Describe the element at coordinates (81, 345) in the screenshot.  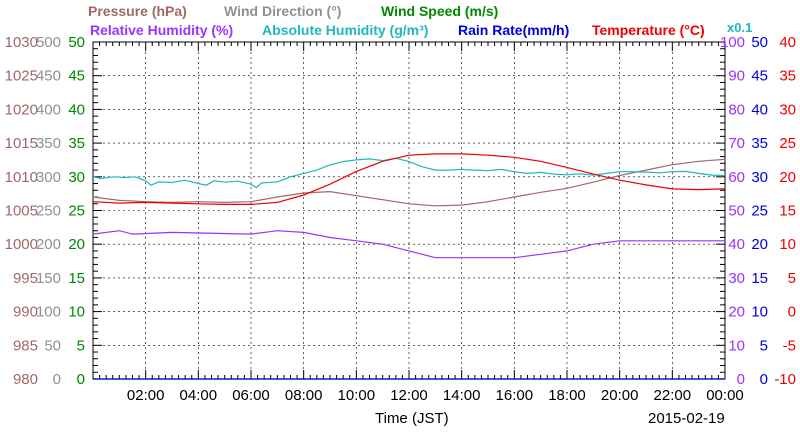
I see `y-tick-label-wind-speed: 5` at that location.